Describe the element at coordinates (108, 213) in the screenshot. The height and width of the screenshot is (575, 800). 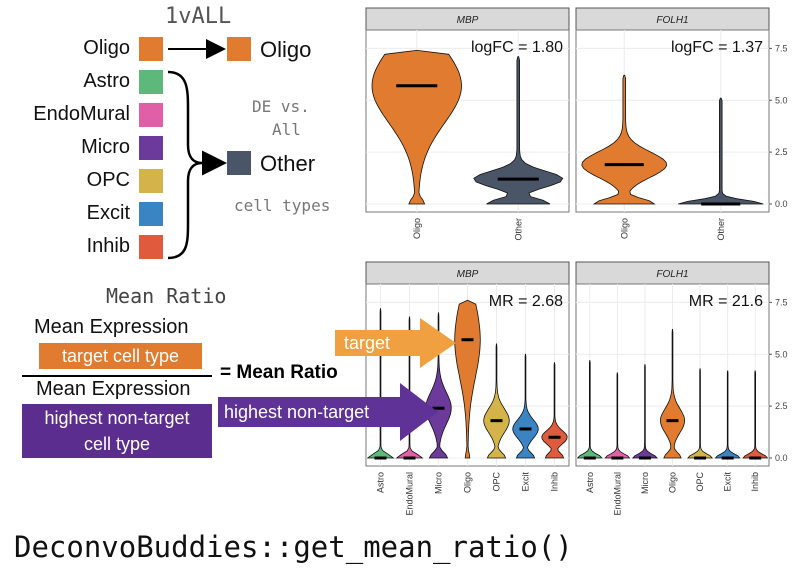
I see `cell-type-label-excit: Excit` at that location.